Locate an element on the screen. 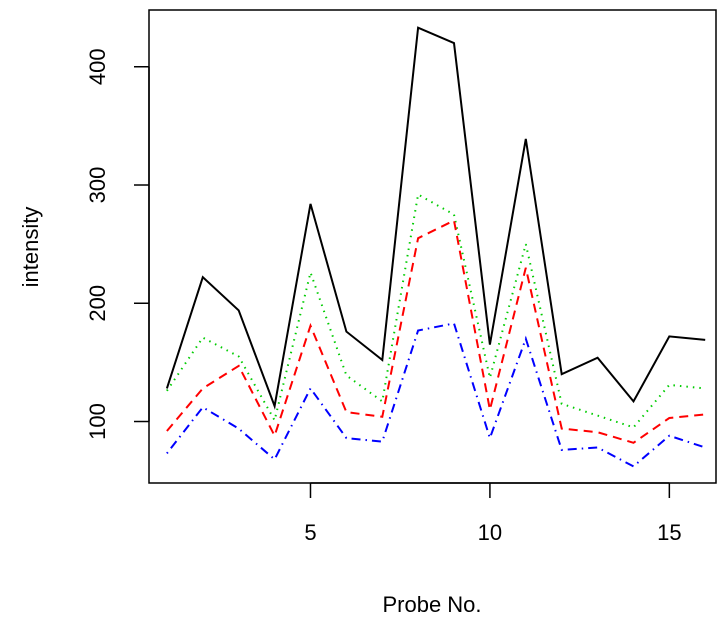 Image resolution: width=726 pixels, height=627 pixels. y-tick-label-300: 300 is located at coordinates (97, 185).